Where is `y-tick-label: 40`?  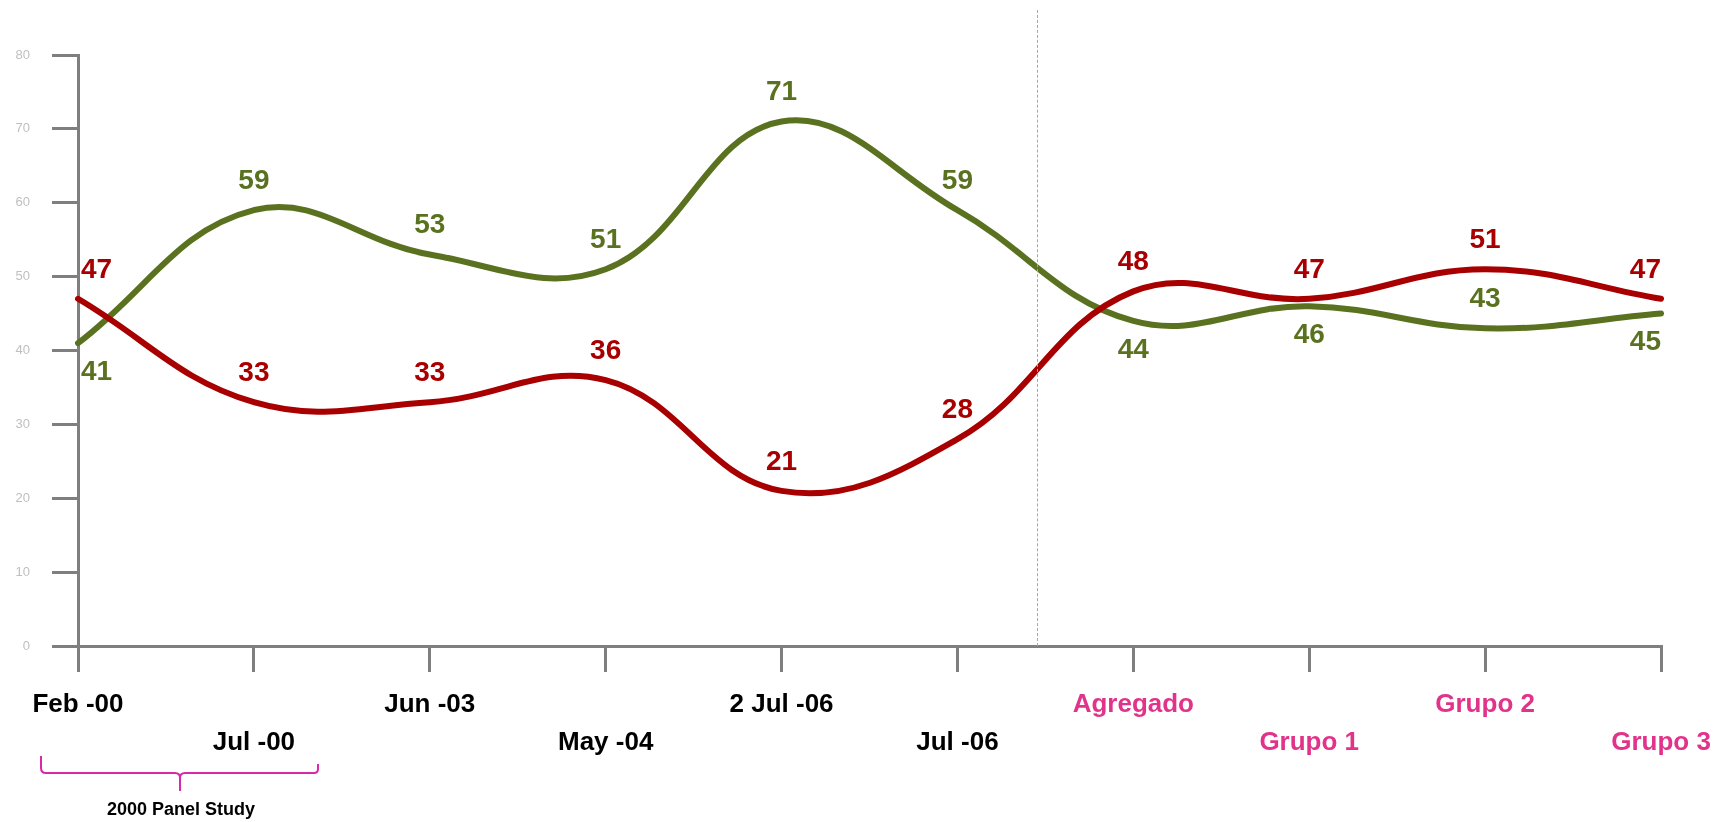
y-tick-label: 40 is located at coordinates (22, 350).